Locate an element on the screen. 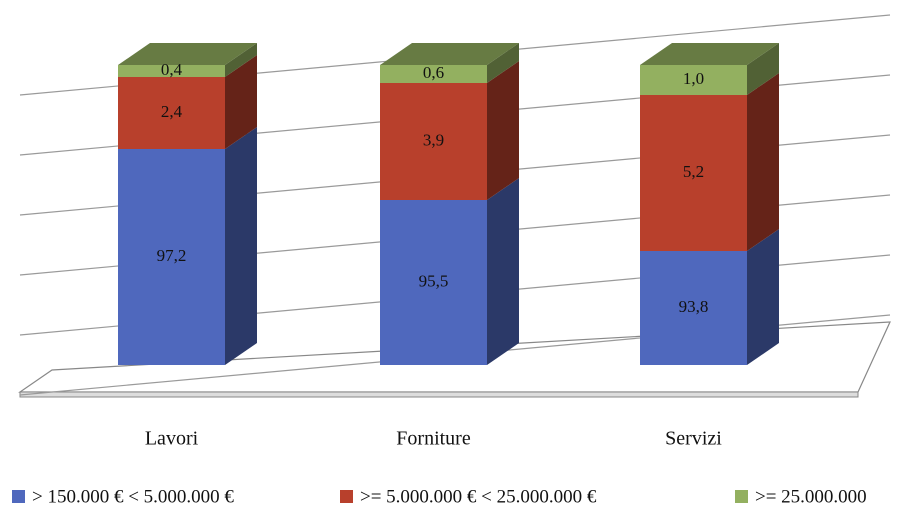  value-label: 2,4 is located at coordinates (172, 111).